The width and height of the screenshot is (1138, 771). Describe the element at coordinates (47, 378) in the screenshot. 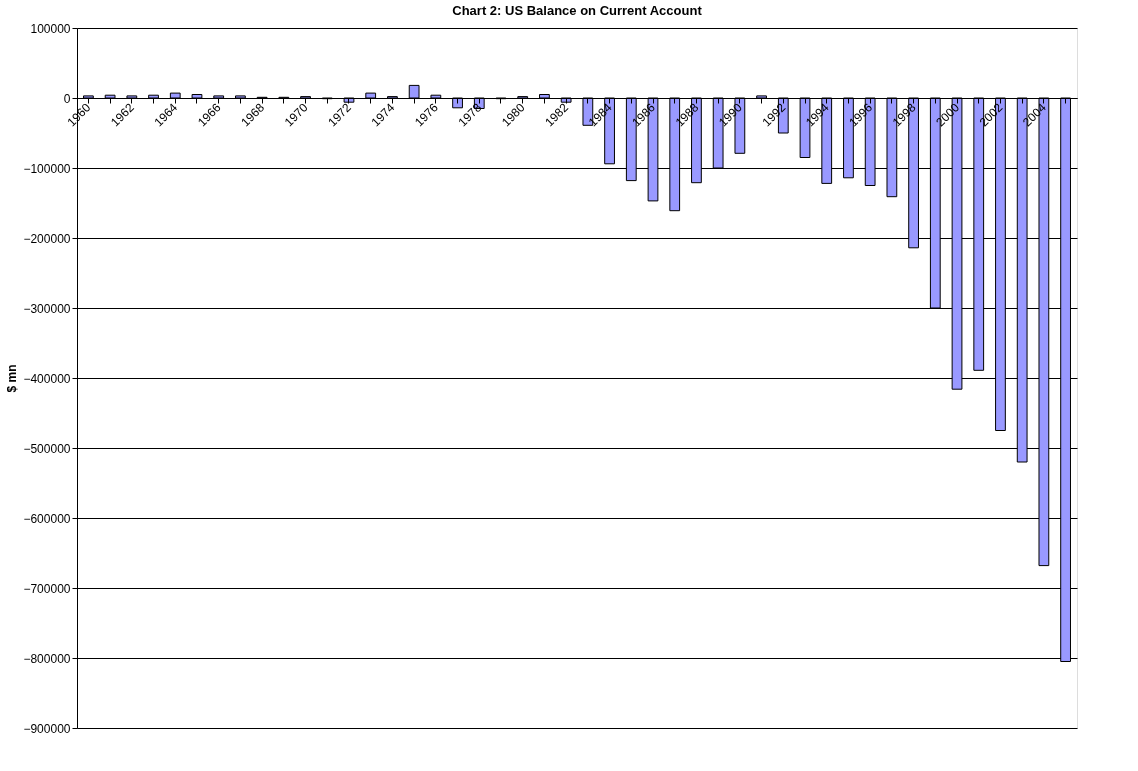

I see `y-tick-label: −400000` at that location.